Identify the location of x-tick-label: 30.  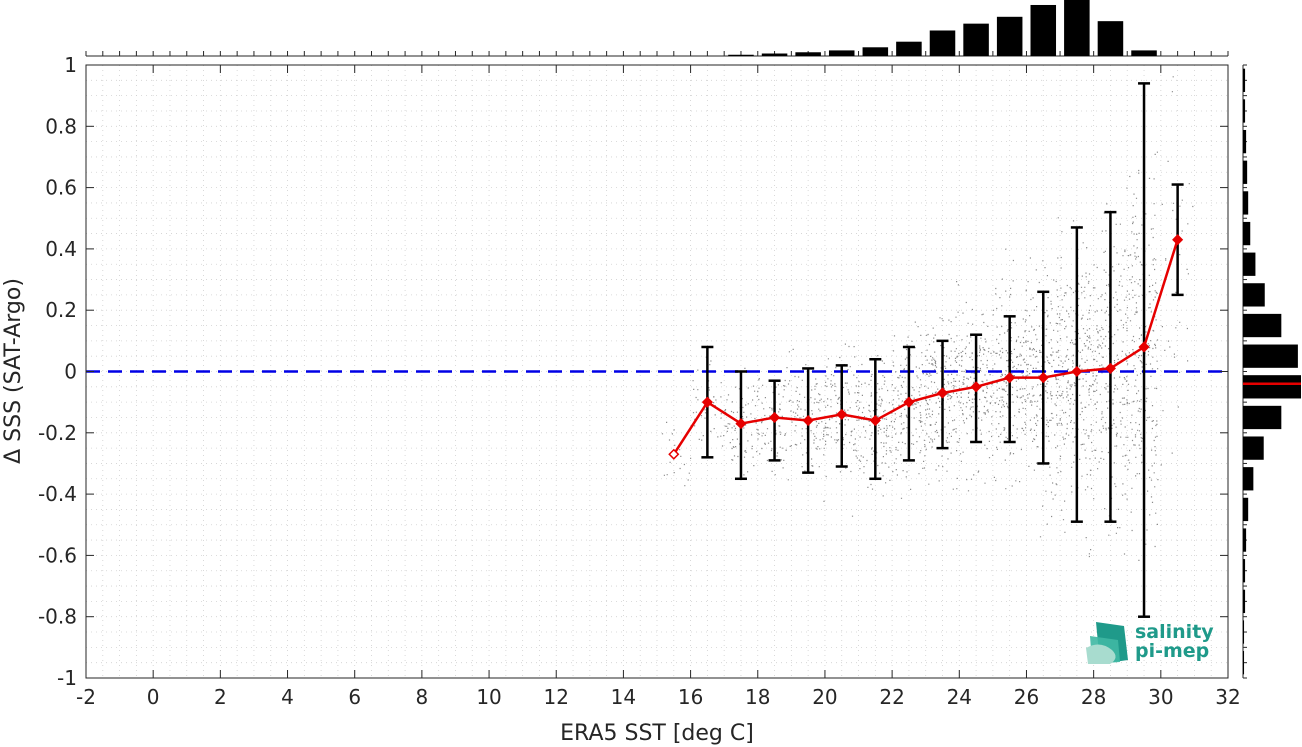
(1160, 697).